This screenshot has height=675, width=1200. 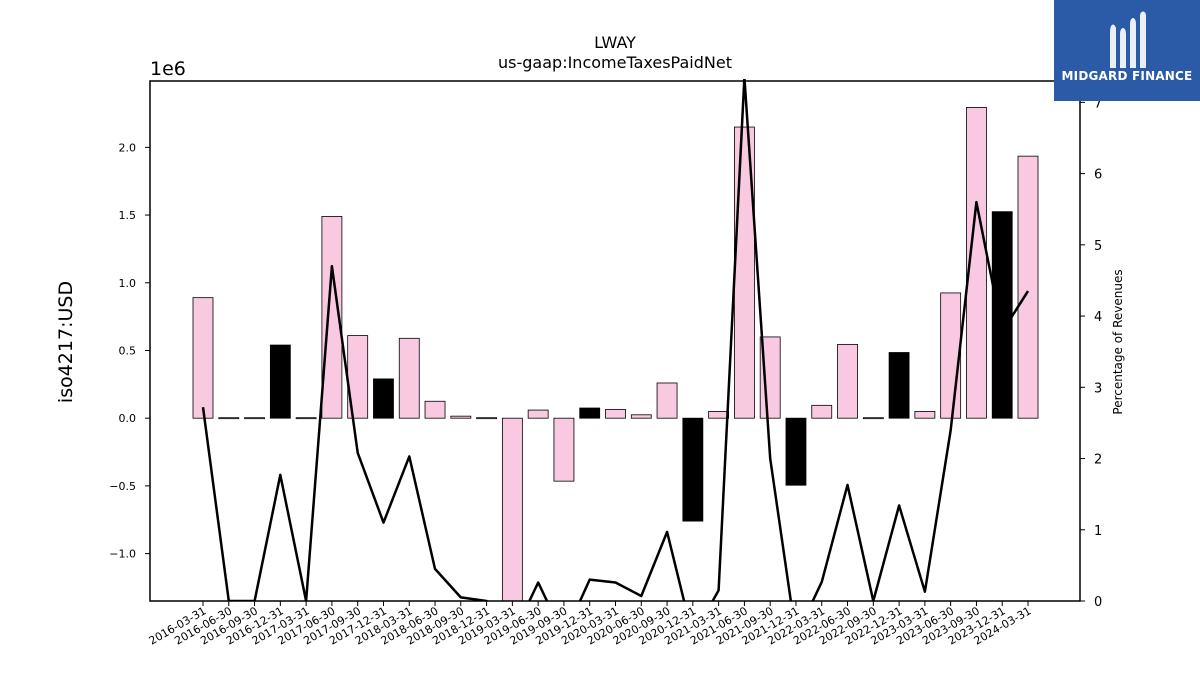 What do you see at coordinates (1098, 388) in the screenshot?
I see `y2-tick-label: 3` at bounding box center [1098, 388].